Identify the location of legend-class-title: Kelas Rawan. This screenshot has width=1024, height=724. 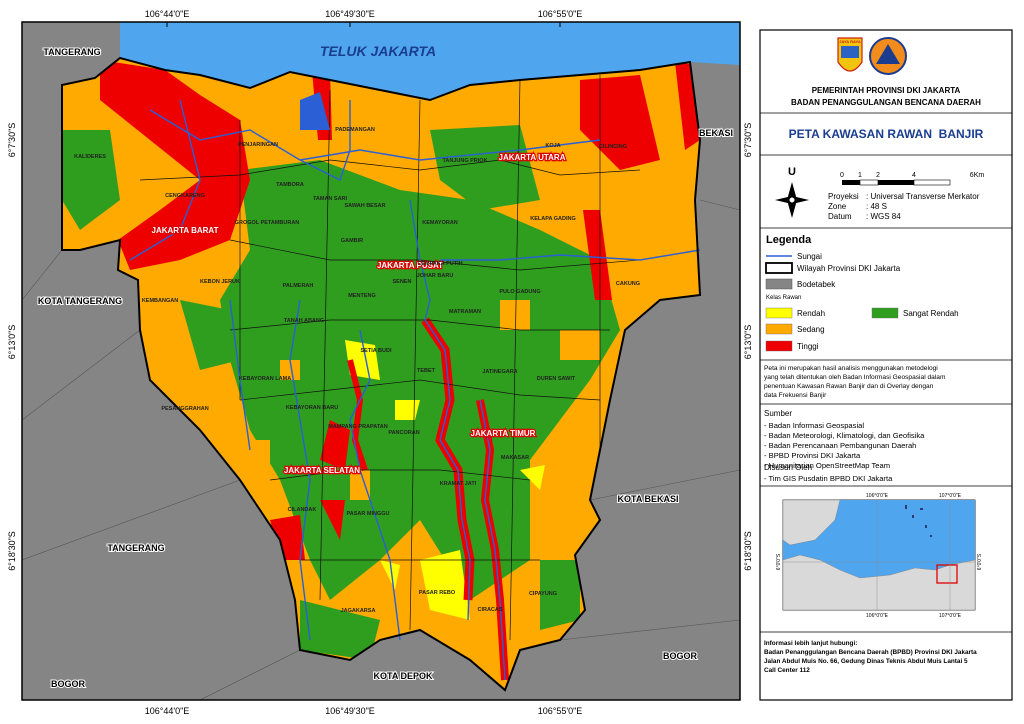
(783, 298).